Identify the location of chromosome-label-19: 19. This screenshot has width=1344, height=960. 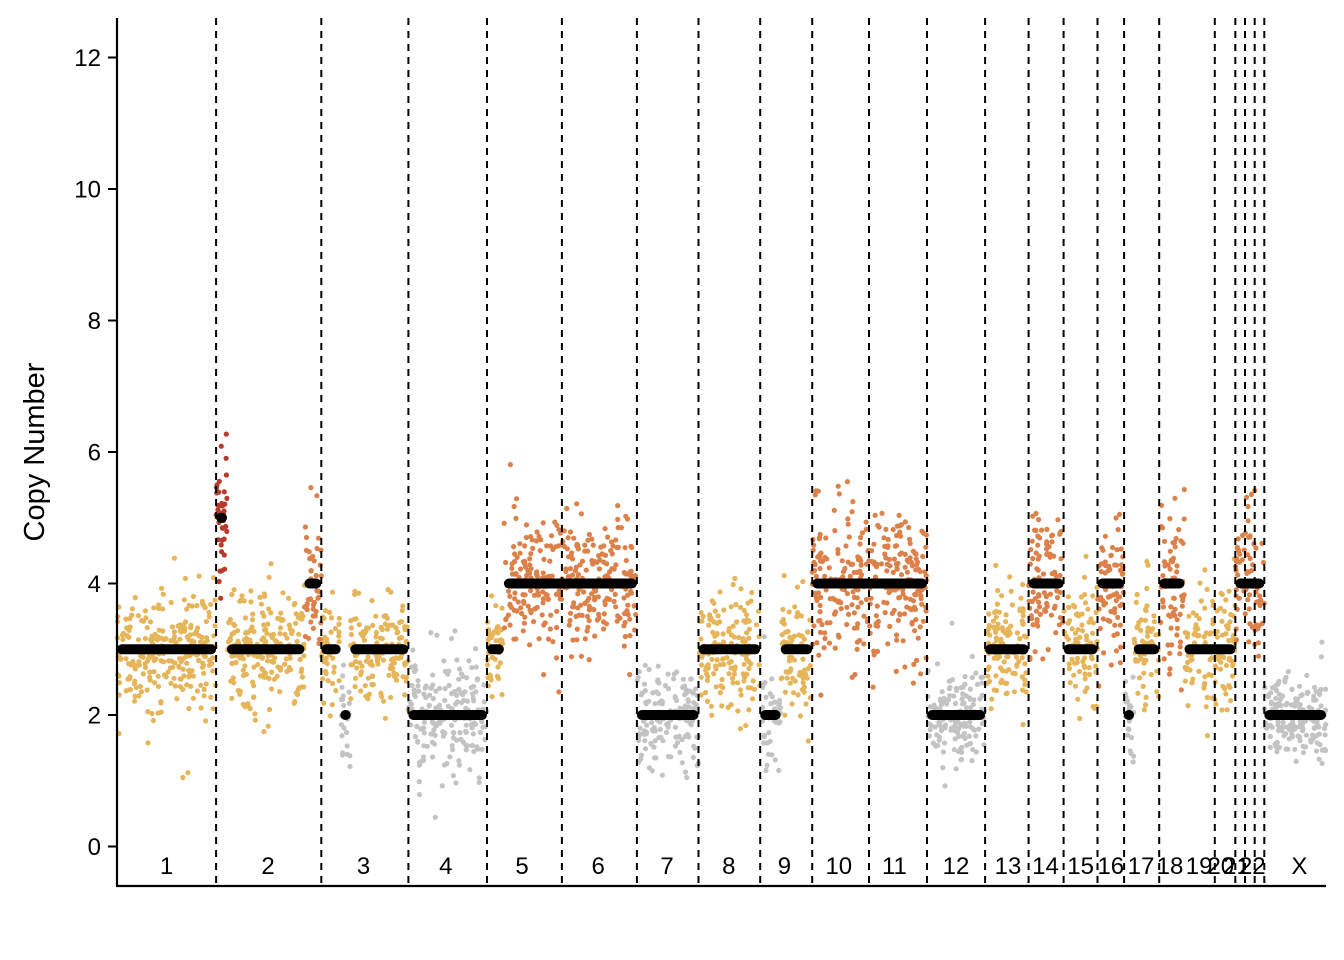
(1199, 866).